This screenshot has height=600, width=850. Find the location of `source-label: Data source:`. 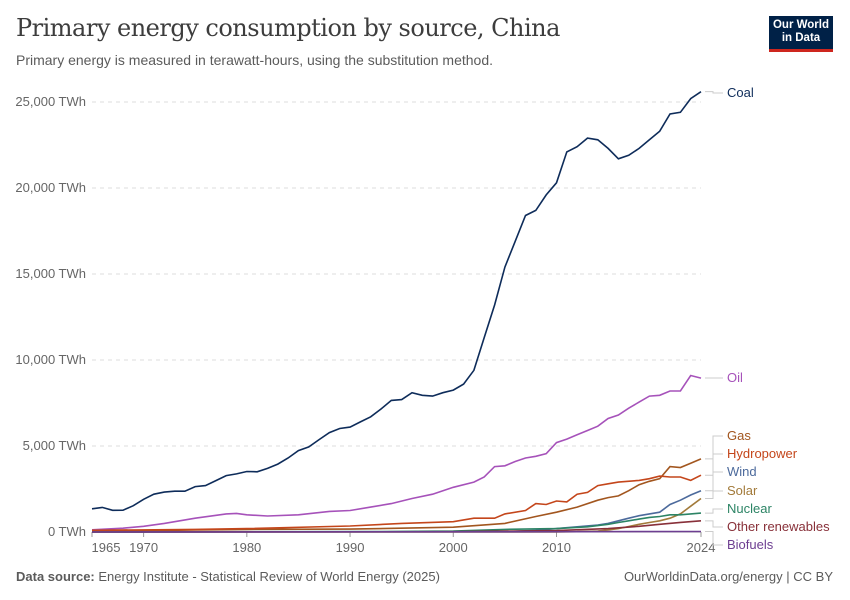

source-label: Data source: is located at coordinates (55, 576).